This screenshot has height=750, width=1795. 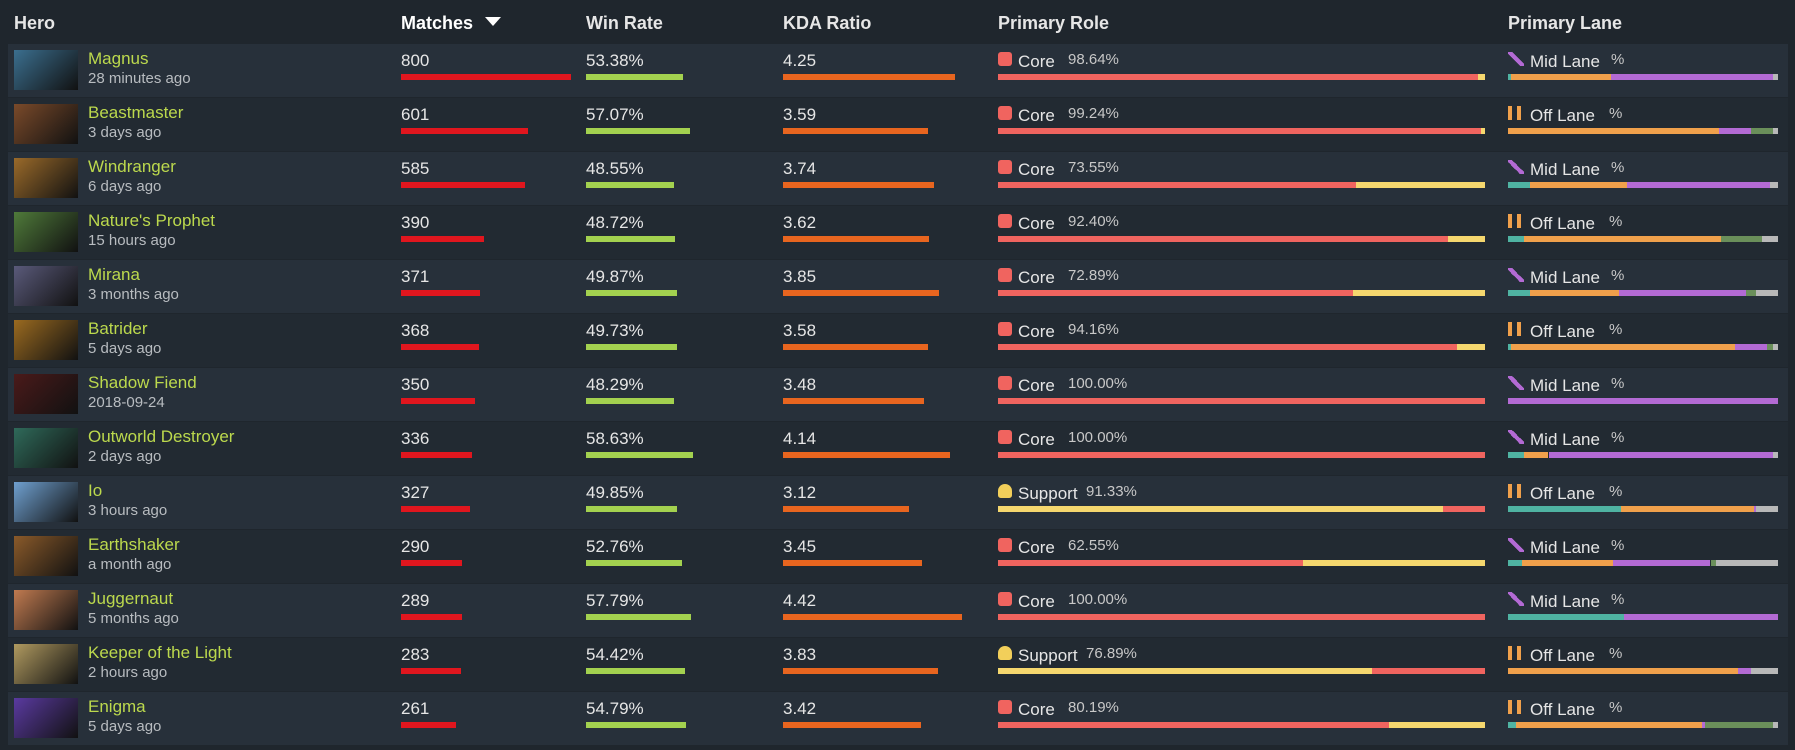 What do you see at coordinates (615, 60) in the screenshot?
I see `win-rate-value: 53.38%` at bounding box center [615, 60].